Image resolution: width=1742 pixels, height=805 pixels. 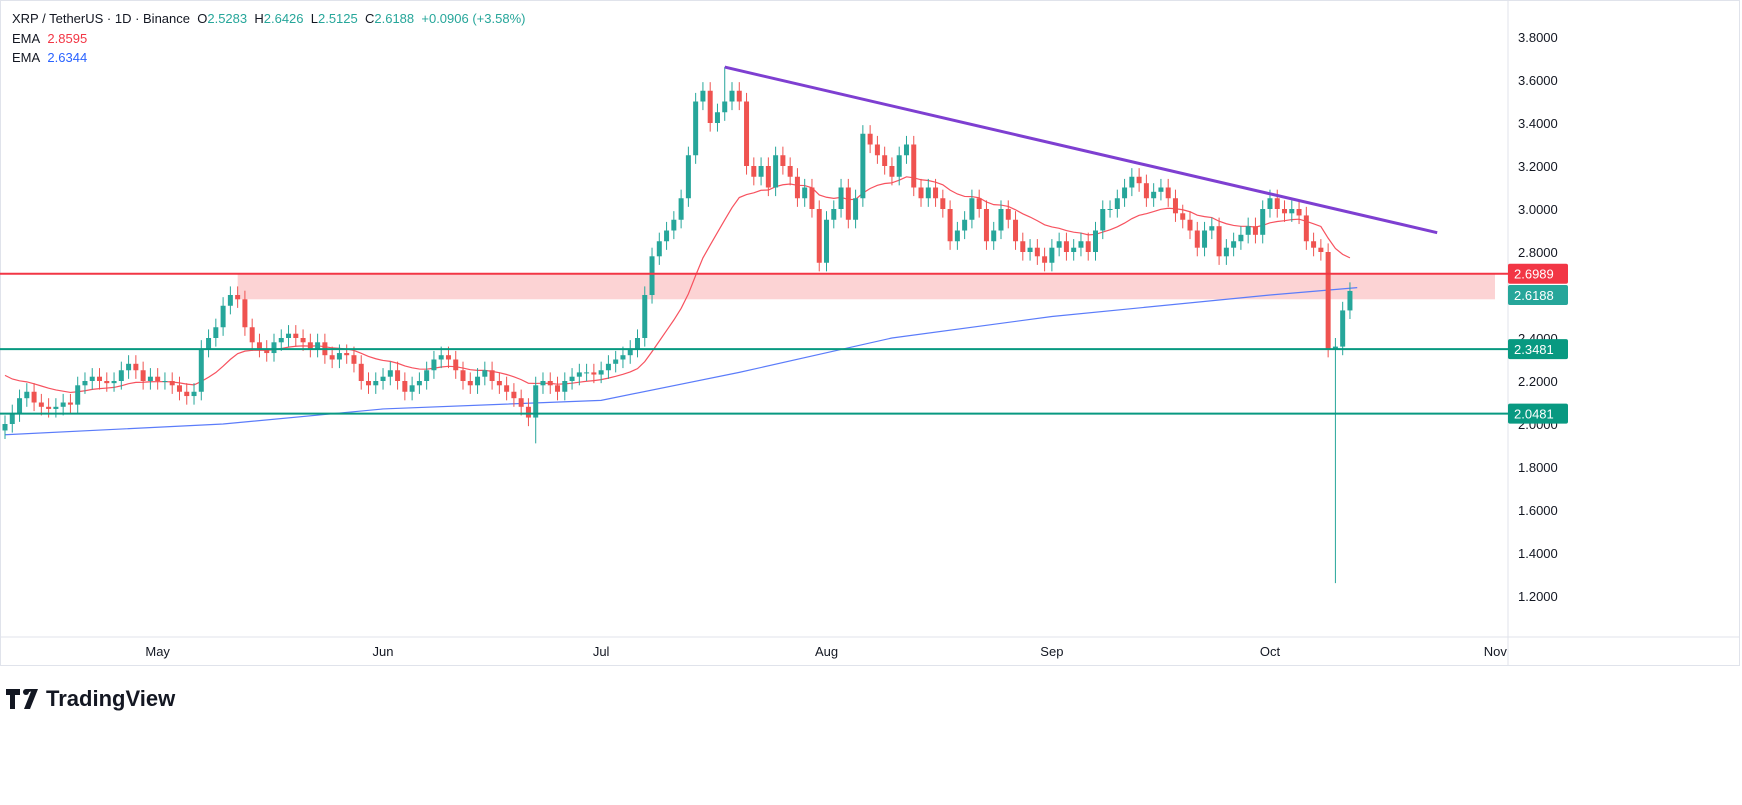 What do you see at coordinates (1534, 414) in the screenshot?
I see `support-price-label: 2.0481` at bounding box center [1534, 414].